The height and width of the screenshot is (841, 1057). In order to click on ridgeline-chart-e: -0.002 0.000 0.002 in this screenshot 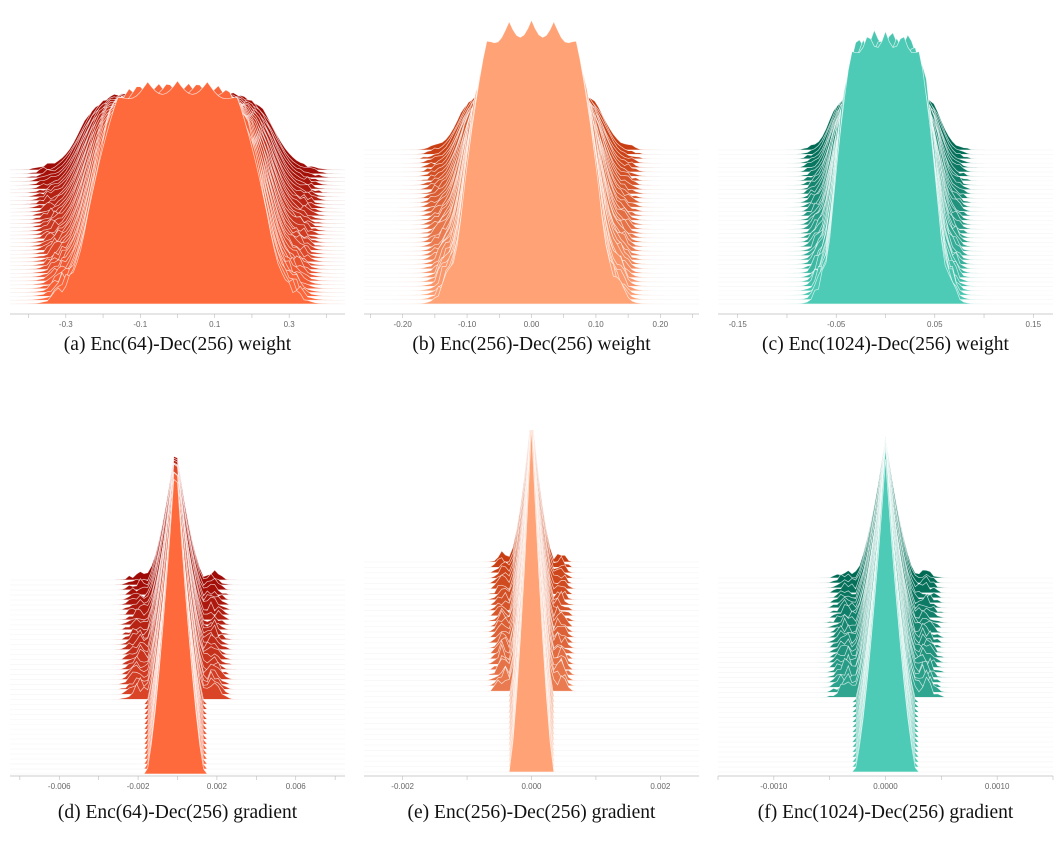, I will do `click(531, 610)`.